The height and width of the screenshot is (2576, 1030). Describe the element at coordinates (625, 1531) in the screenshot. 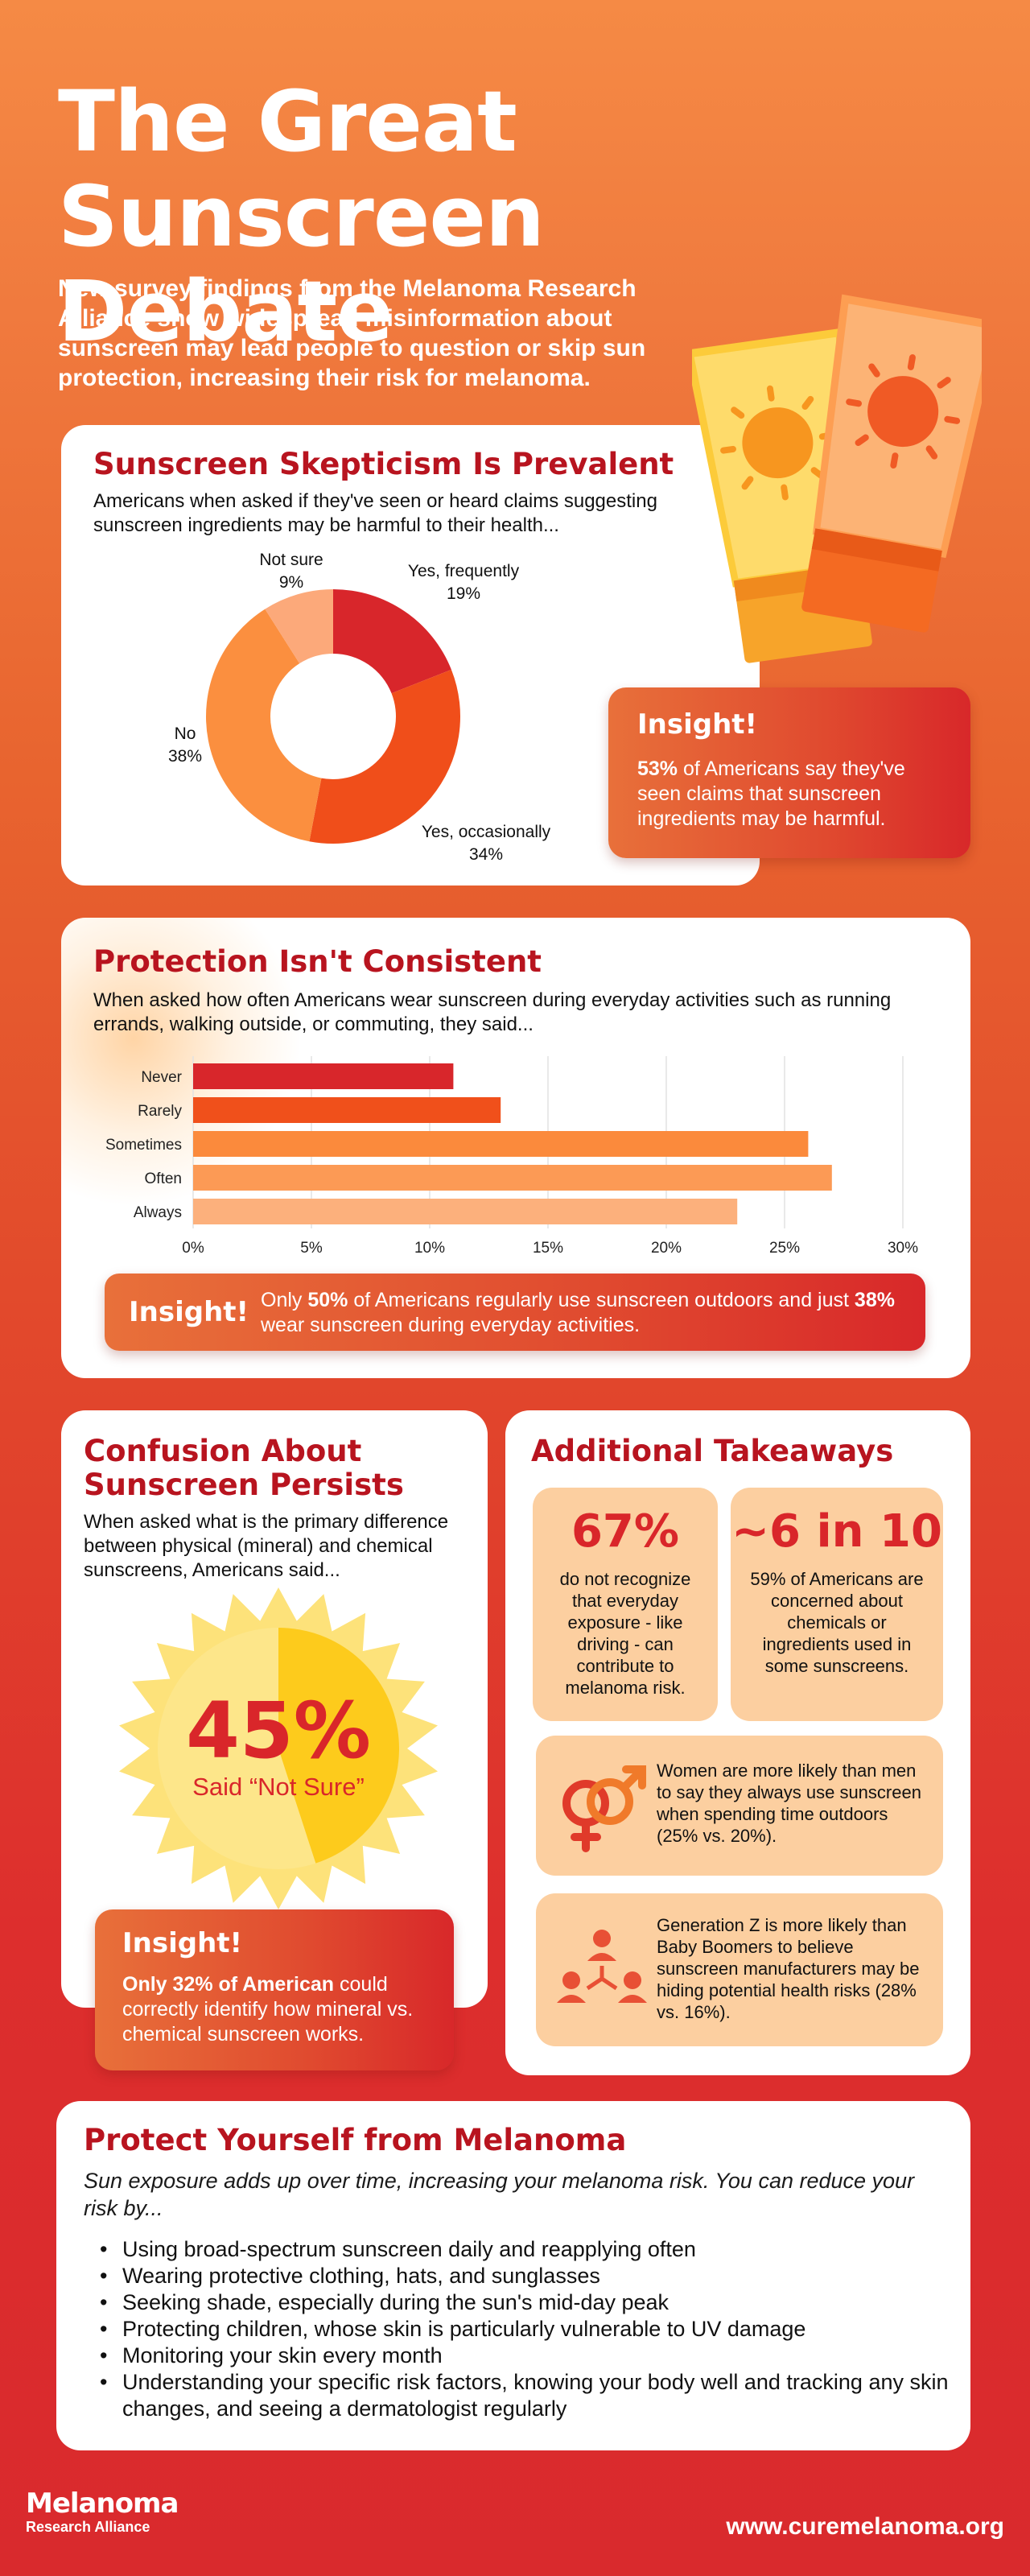

I see `tile1-number: 67%` at that location.